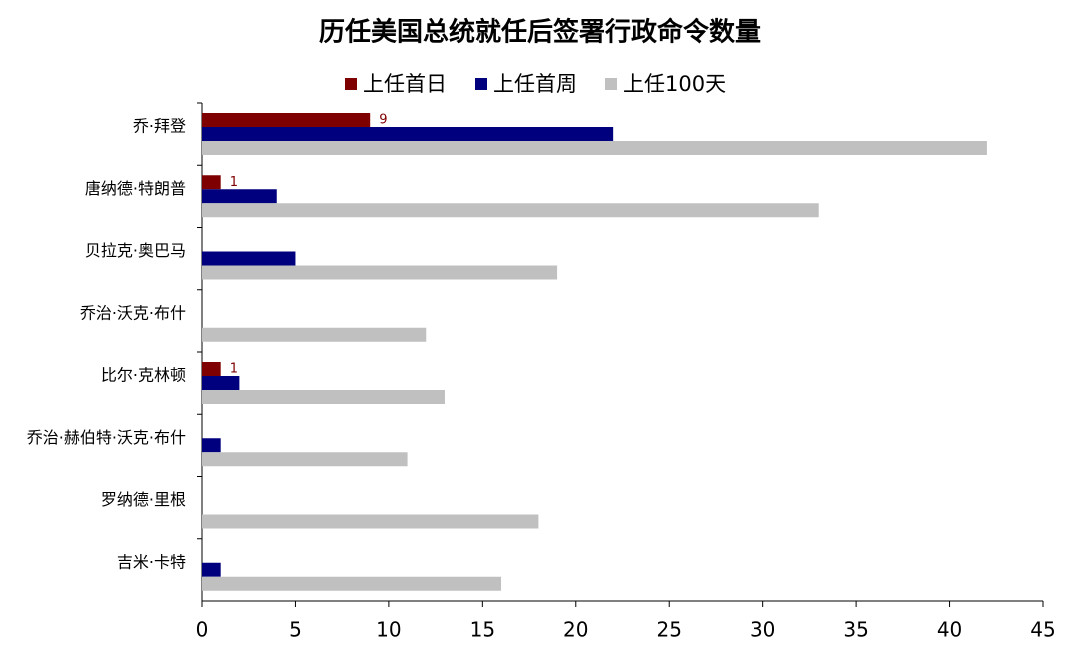  What do you see at coordinates (143, 499) in the screenshot?
I see `y-tick-label: 罗纳德·里根` at bounding box center [143, 499].